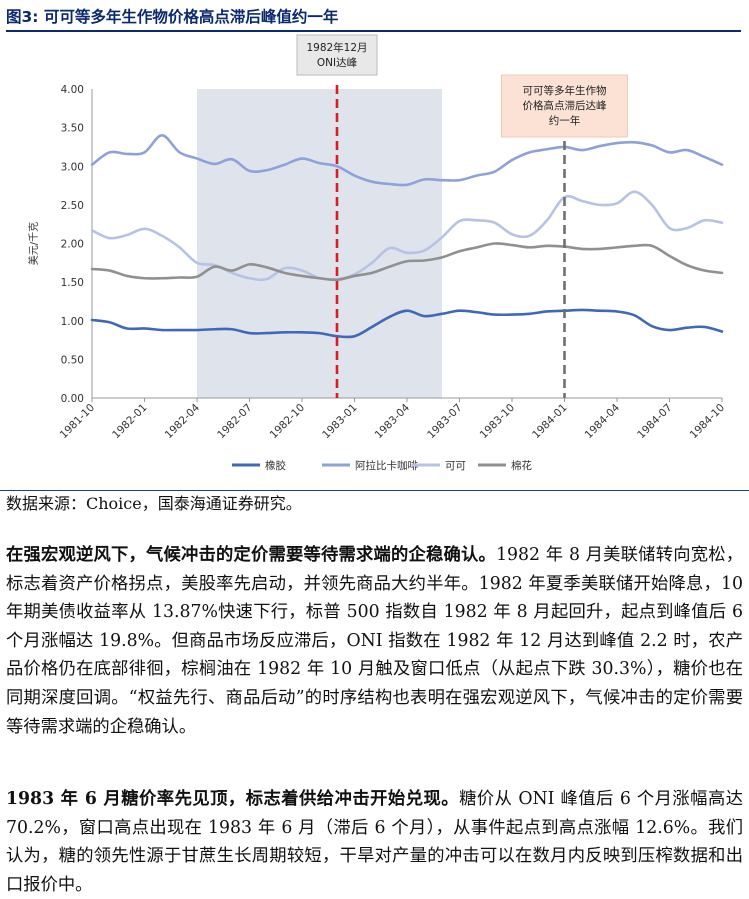 This screenshot has height=899, width=749. What do you see at coordinates (33, 243) in the screenshot?
I see `y-axis-label: 美元/千克` at bounding box center [33, 243].